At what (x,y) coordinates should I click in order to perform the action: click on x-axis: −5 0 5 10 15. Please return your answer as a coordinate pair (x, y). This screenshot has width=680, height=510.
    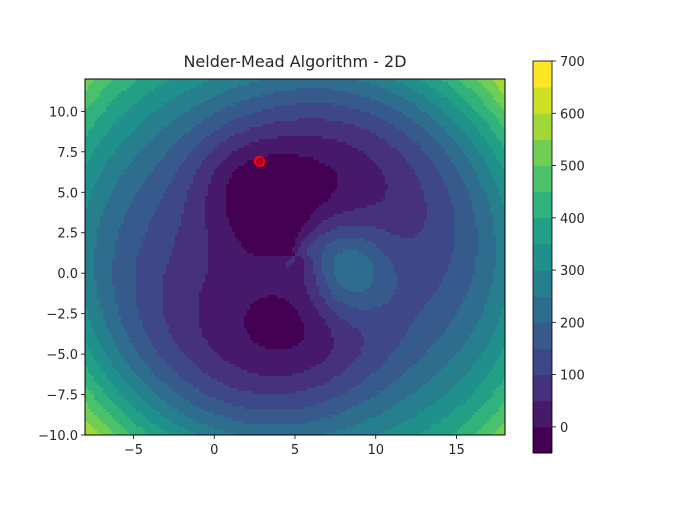
    Looking at the image, I should click on (294, 446).